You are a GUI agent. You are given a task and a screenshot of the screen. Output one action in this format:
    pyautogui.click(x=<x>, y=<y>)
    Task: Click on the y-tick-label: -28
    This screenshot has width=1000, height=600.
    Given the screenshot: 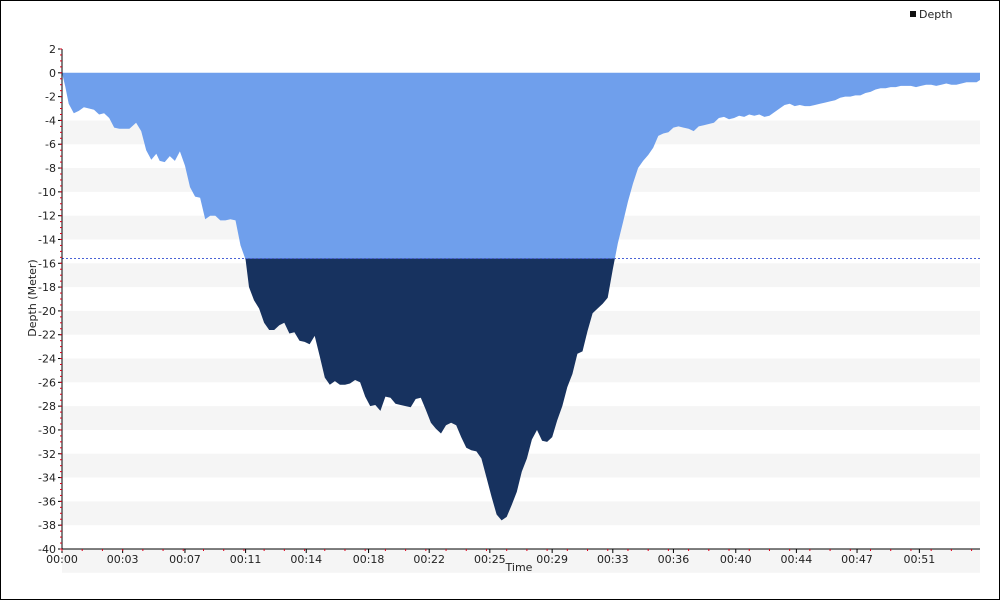 What is the action you would take?
    pyautogui.click(x=47, y=406)
    